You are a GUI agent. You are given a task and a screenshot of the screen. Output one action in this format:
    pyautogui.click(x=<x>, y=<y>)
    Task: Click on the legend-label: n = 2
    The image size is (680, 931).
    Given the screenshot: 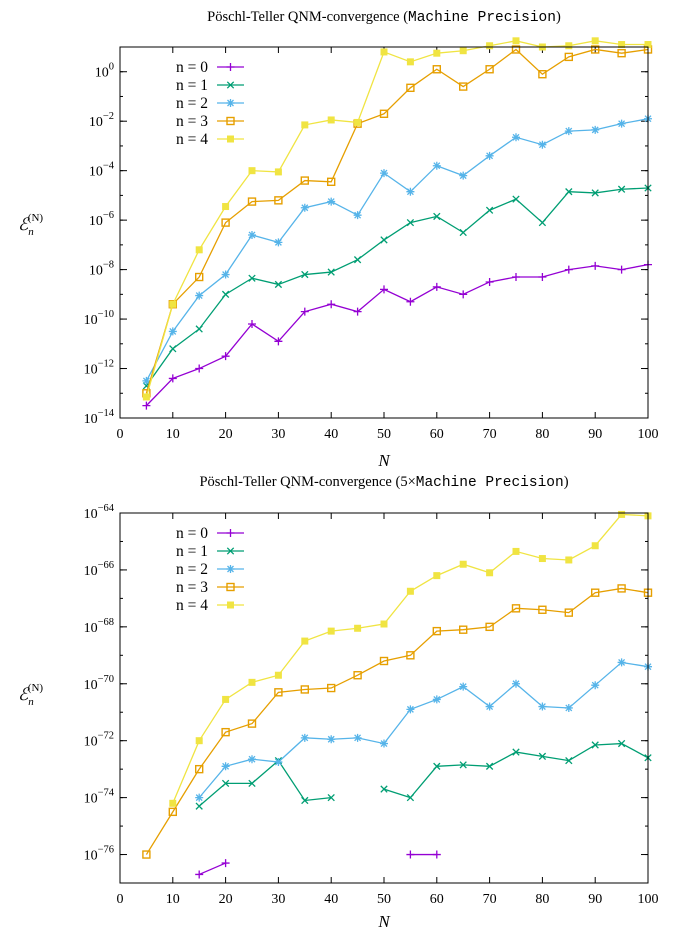 What is the action you would take?
    pyautogui.click(x=192, y=569)
    